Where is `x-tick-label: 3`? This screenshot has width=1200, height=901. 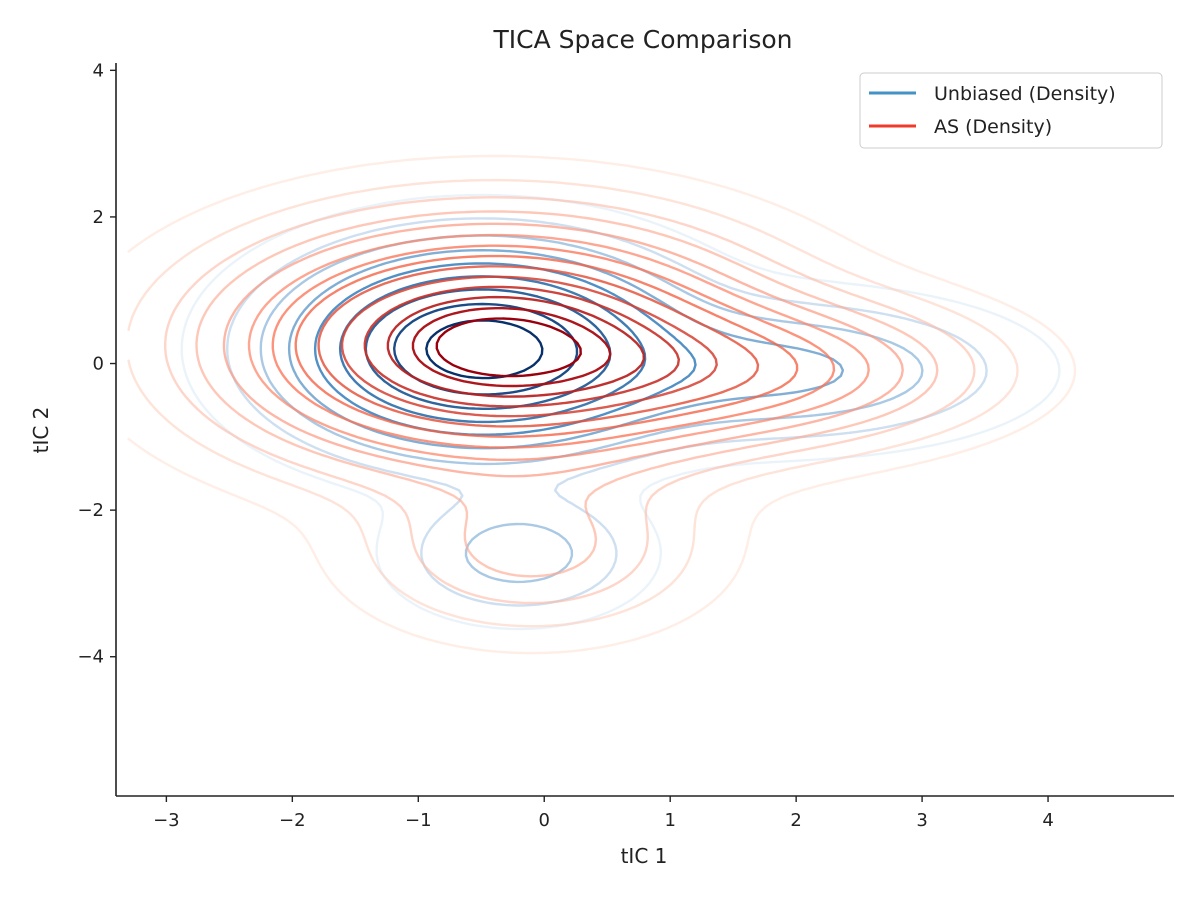
x-tick-label: 3 is located at coordinates (921, 820).